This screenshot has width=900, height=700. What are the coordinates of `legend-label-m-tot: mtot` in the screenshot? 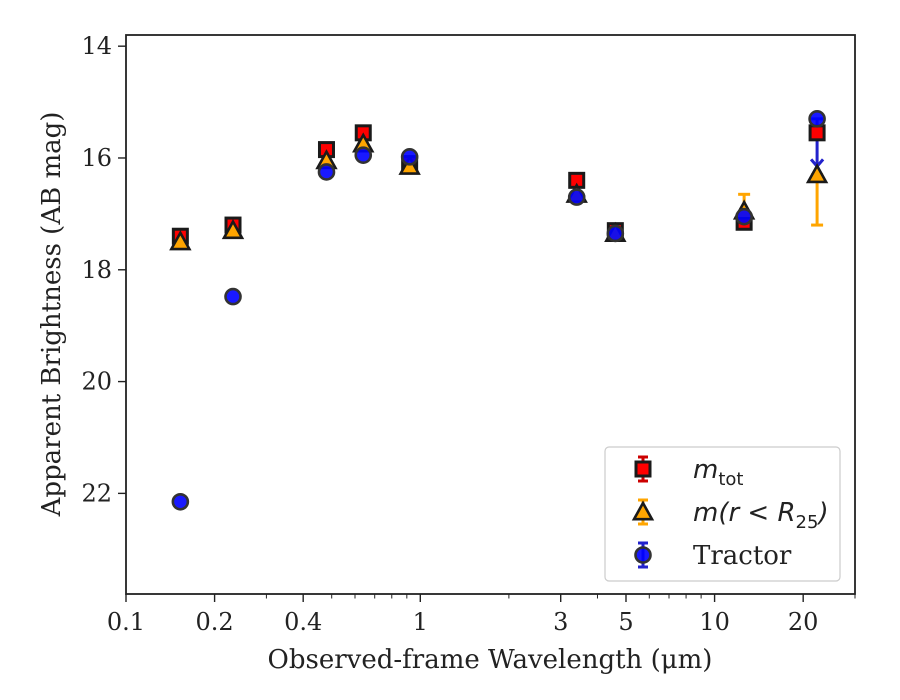 It's located at (718, 472).